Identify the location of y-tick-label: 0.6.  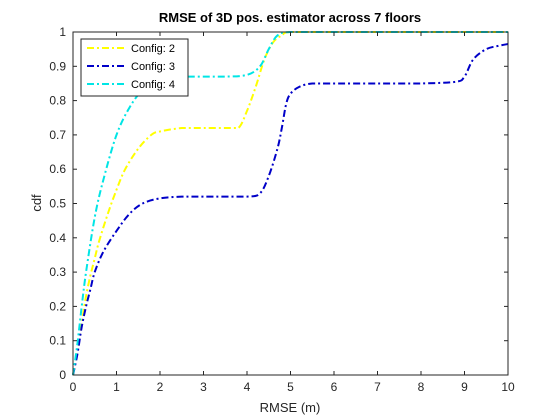
(57, 169).